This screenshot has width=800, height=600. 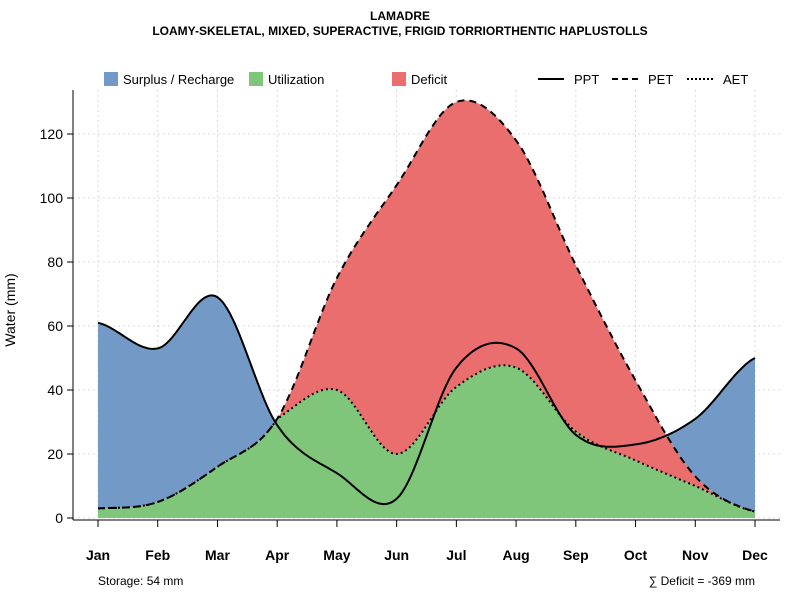 What do you see at coordinates (515, 555) in the screenshot?
I see `x-tick-label-aug: Aug` at bounding box center [515, 555].